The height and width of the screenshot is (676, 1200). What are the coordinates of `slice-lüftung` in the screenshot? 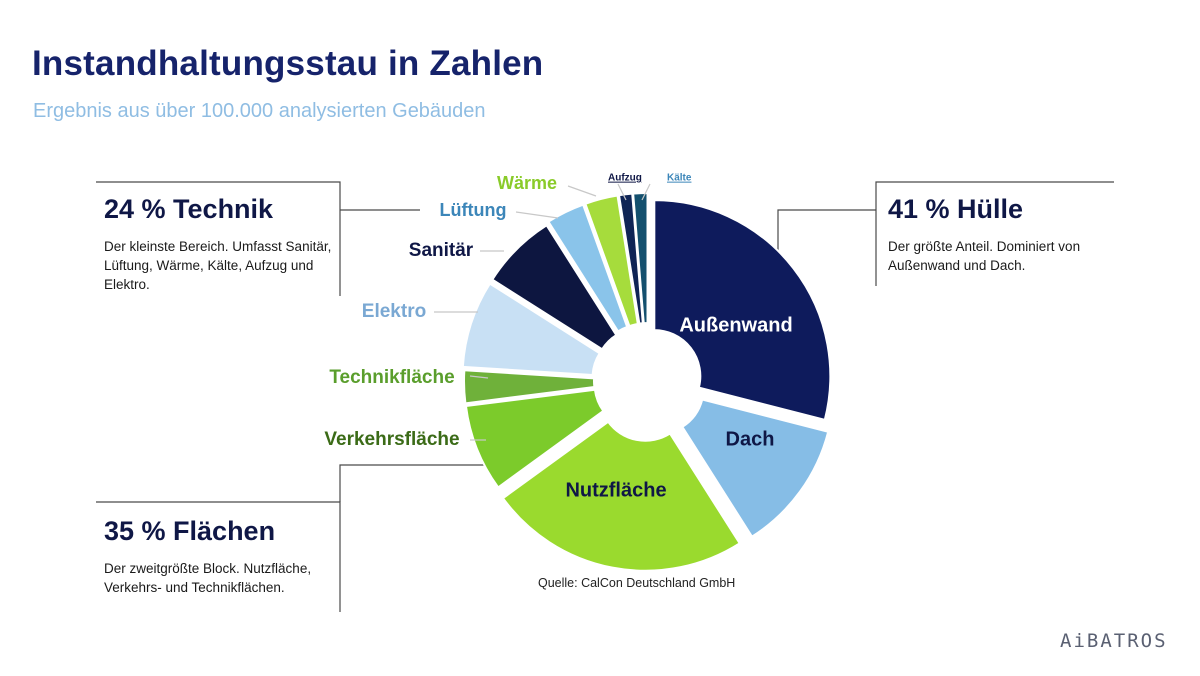 It's located at (588, 268).